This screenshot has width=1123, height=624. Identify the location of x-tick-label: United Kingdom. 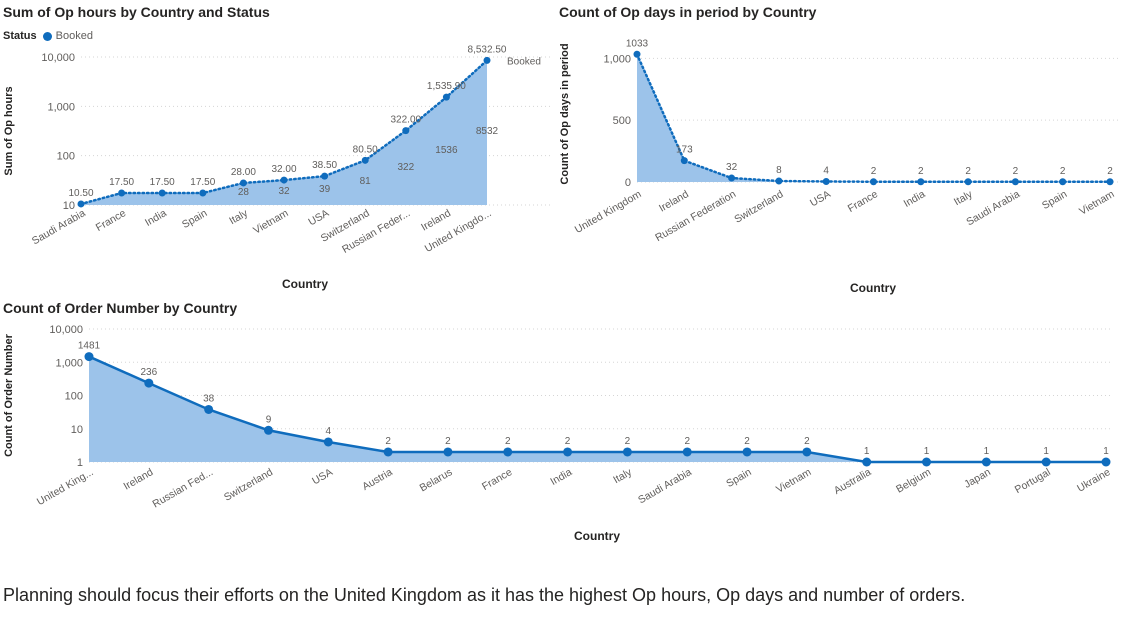
(608, 212).